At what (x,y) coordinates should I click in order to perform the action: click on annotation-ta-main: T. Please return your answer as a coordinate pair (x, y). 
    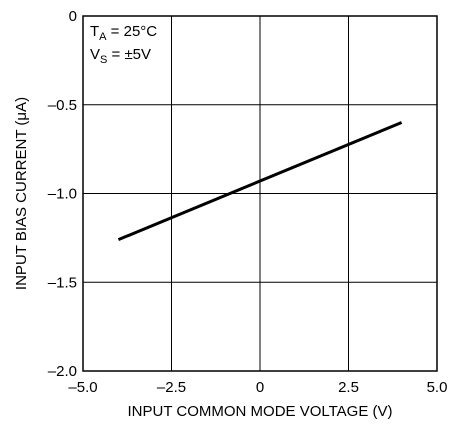
    Looking at the image, I should click on (94, 31).